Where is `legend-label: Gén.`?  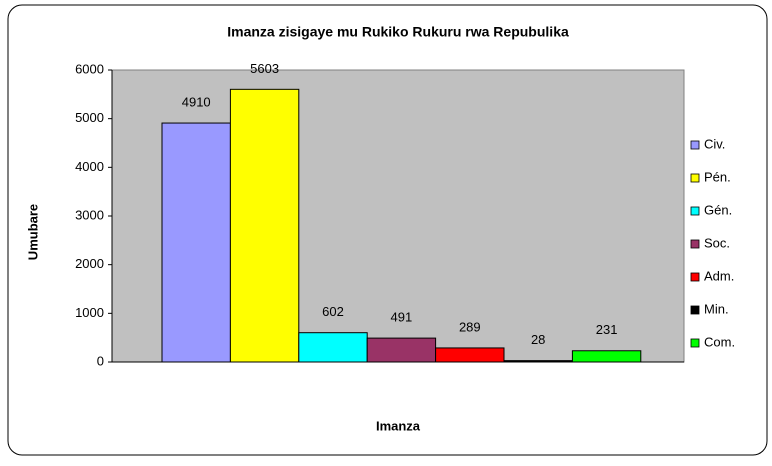 legend-label: Gén. is located at coordinates (718, 209).